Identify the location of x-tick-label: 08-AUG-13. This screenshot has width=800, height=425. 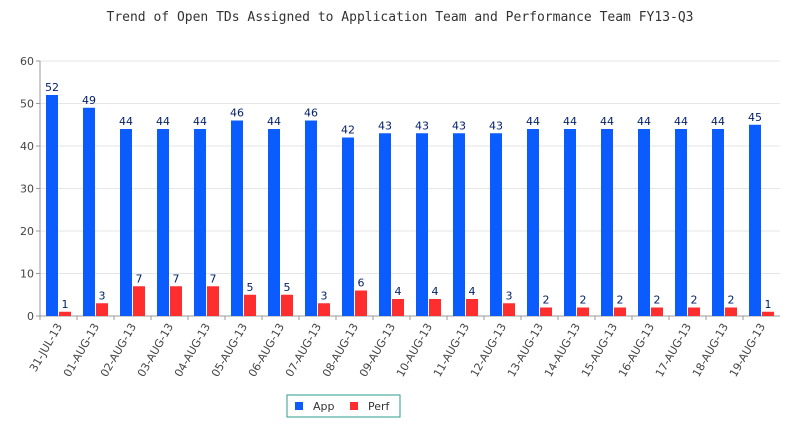
(340, 350).